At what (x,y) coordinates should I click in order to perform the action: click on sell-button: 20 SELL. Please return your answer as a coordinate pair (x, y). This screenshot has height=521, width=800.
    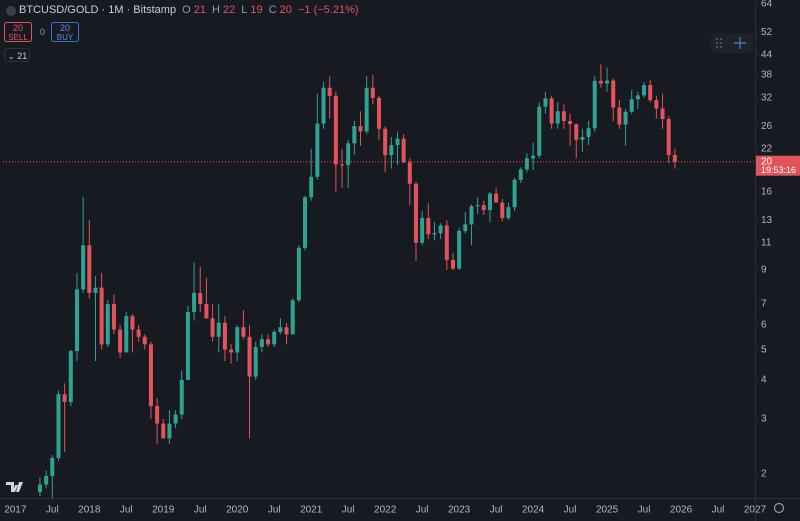
    Looking at the image, I should click on (18, 32).